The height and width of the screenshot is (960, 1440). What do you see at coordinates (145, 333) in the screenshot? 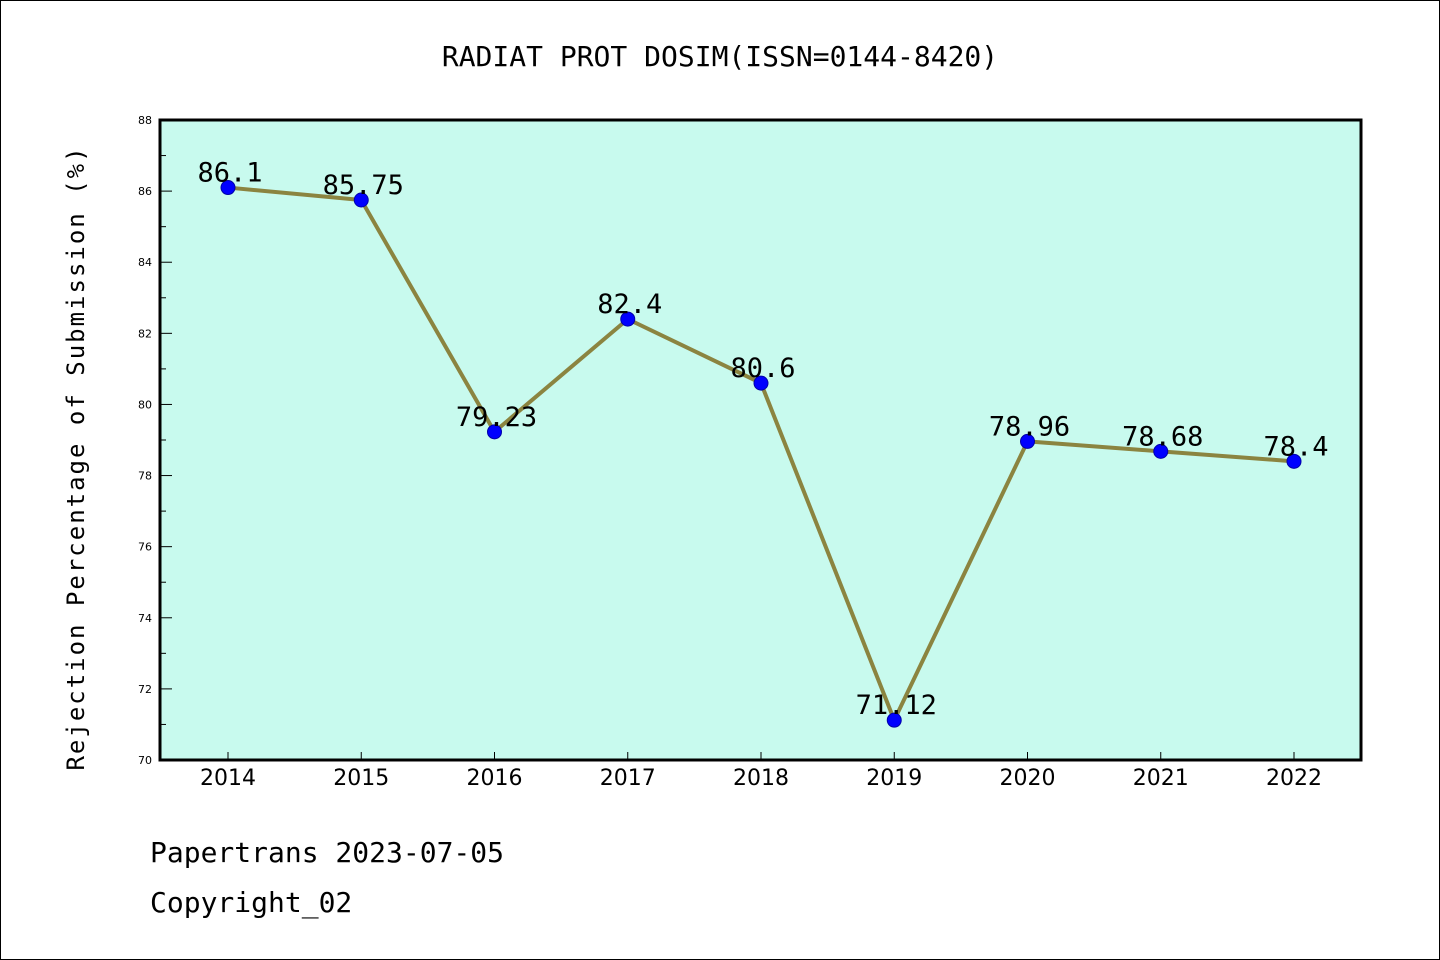
I see `y-tick-label: 82` at bounding box center [145, 333].